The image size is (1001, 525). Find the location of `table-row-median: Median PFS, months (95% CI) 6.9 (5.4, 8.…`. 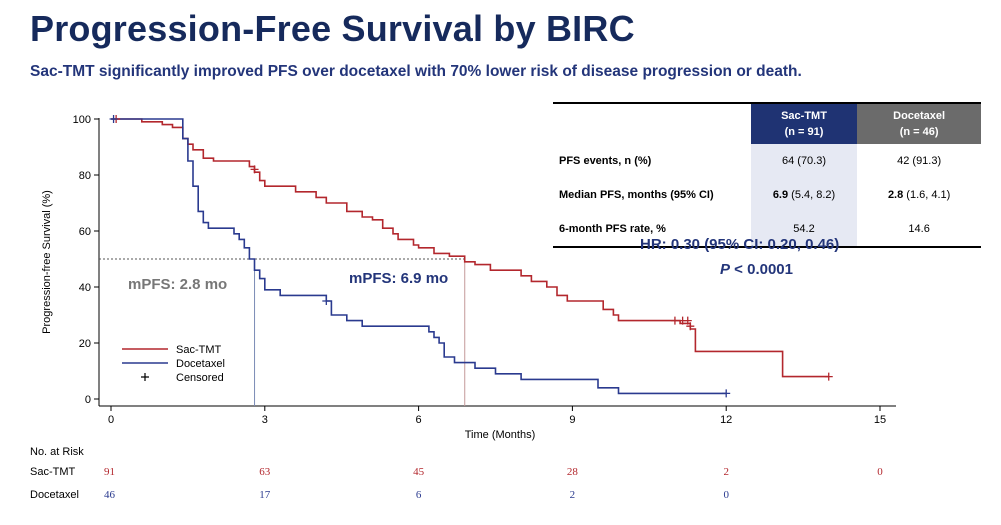

table-row-median: Median PFS, months (95% CI) 6.9 (5.4, 8.… is located at coordinates (767, 195).